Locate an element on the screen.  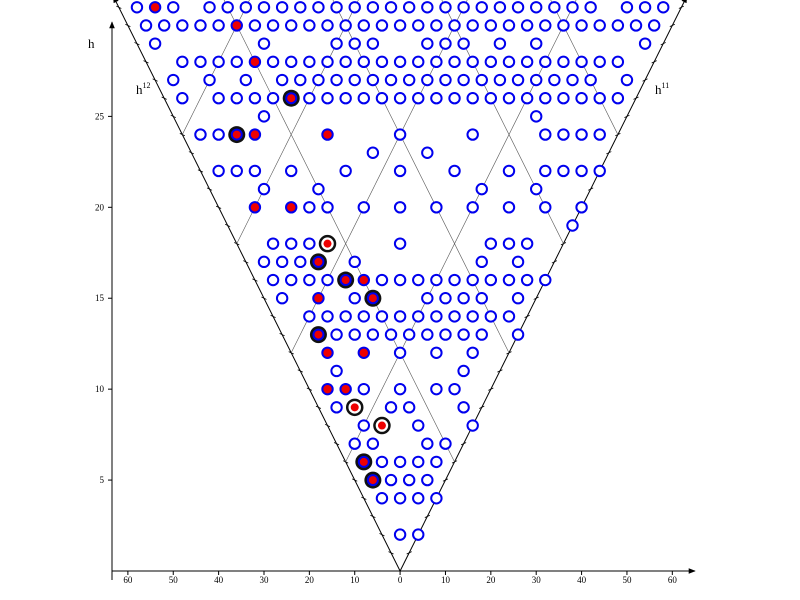
y-tick-label: 5 is located at coordinates (102, 480).